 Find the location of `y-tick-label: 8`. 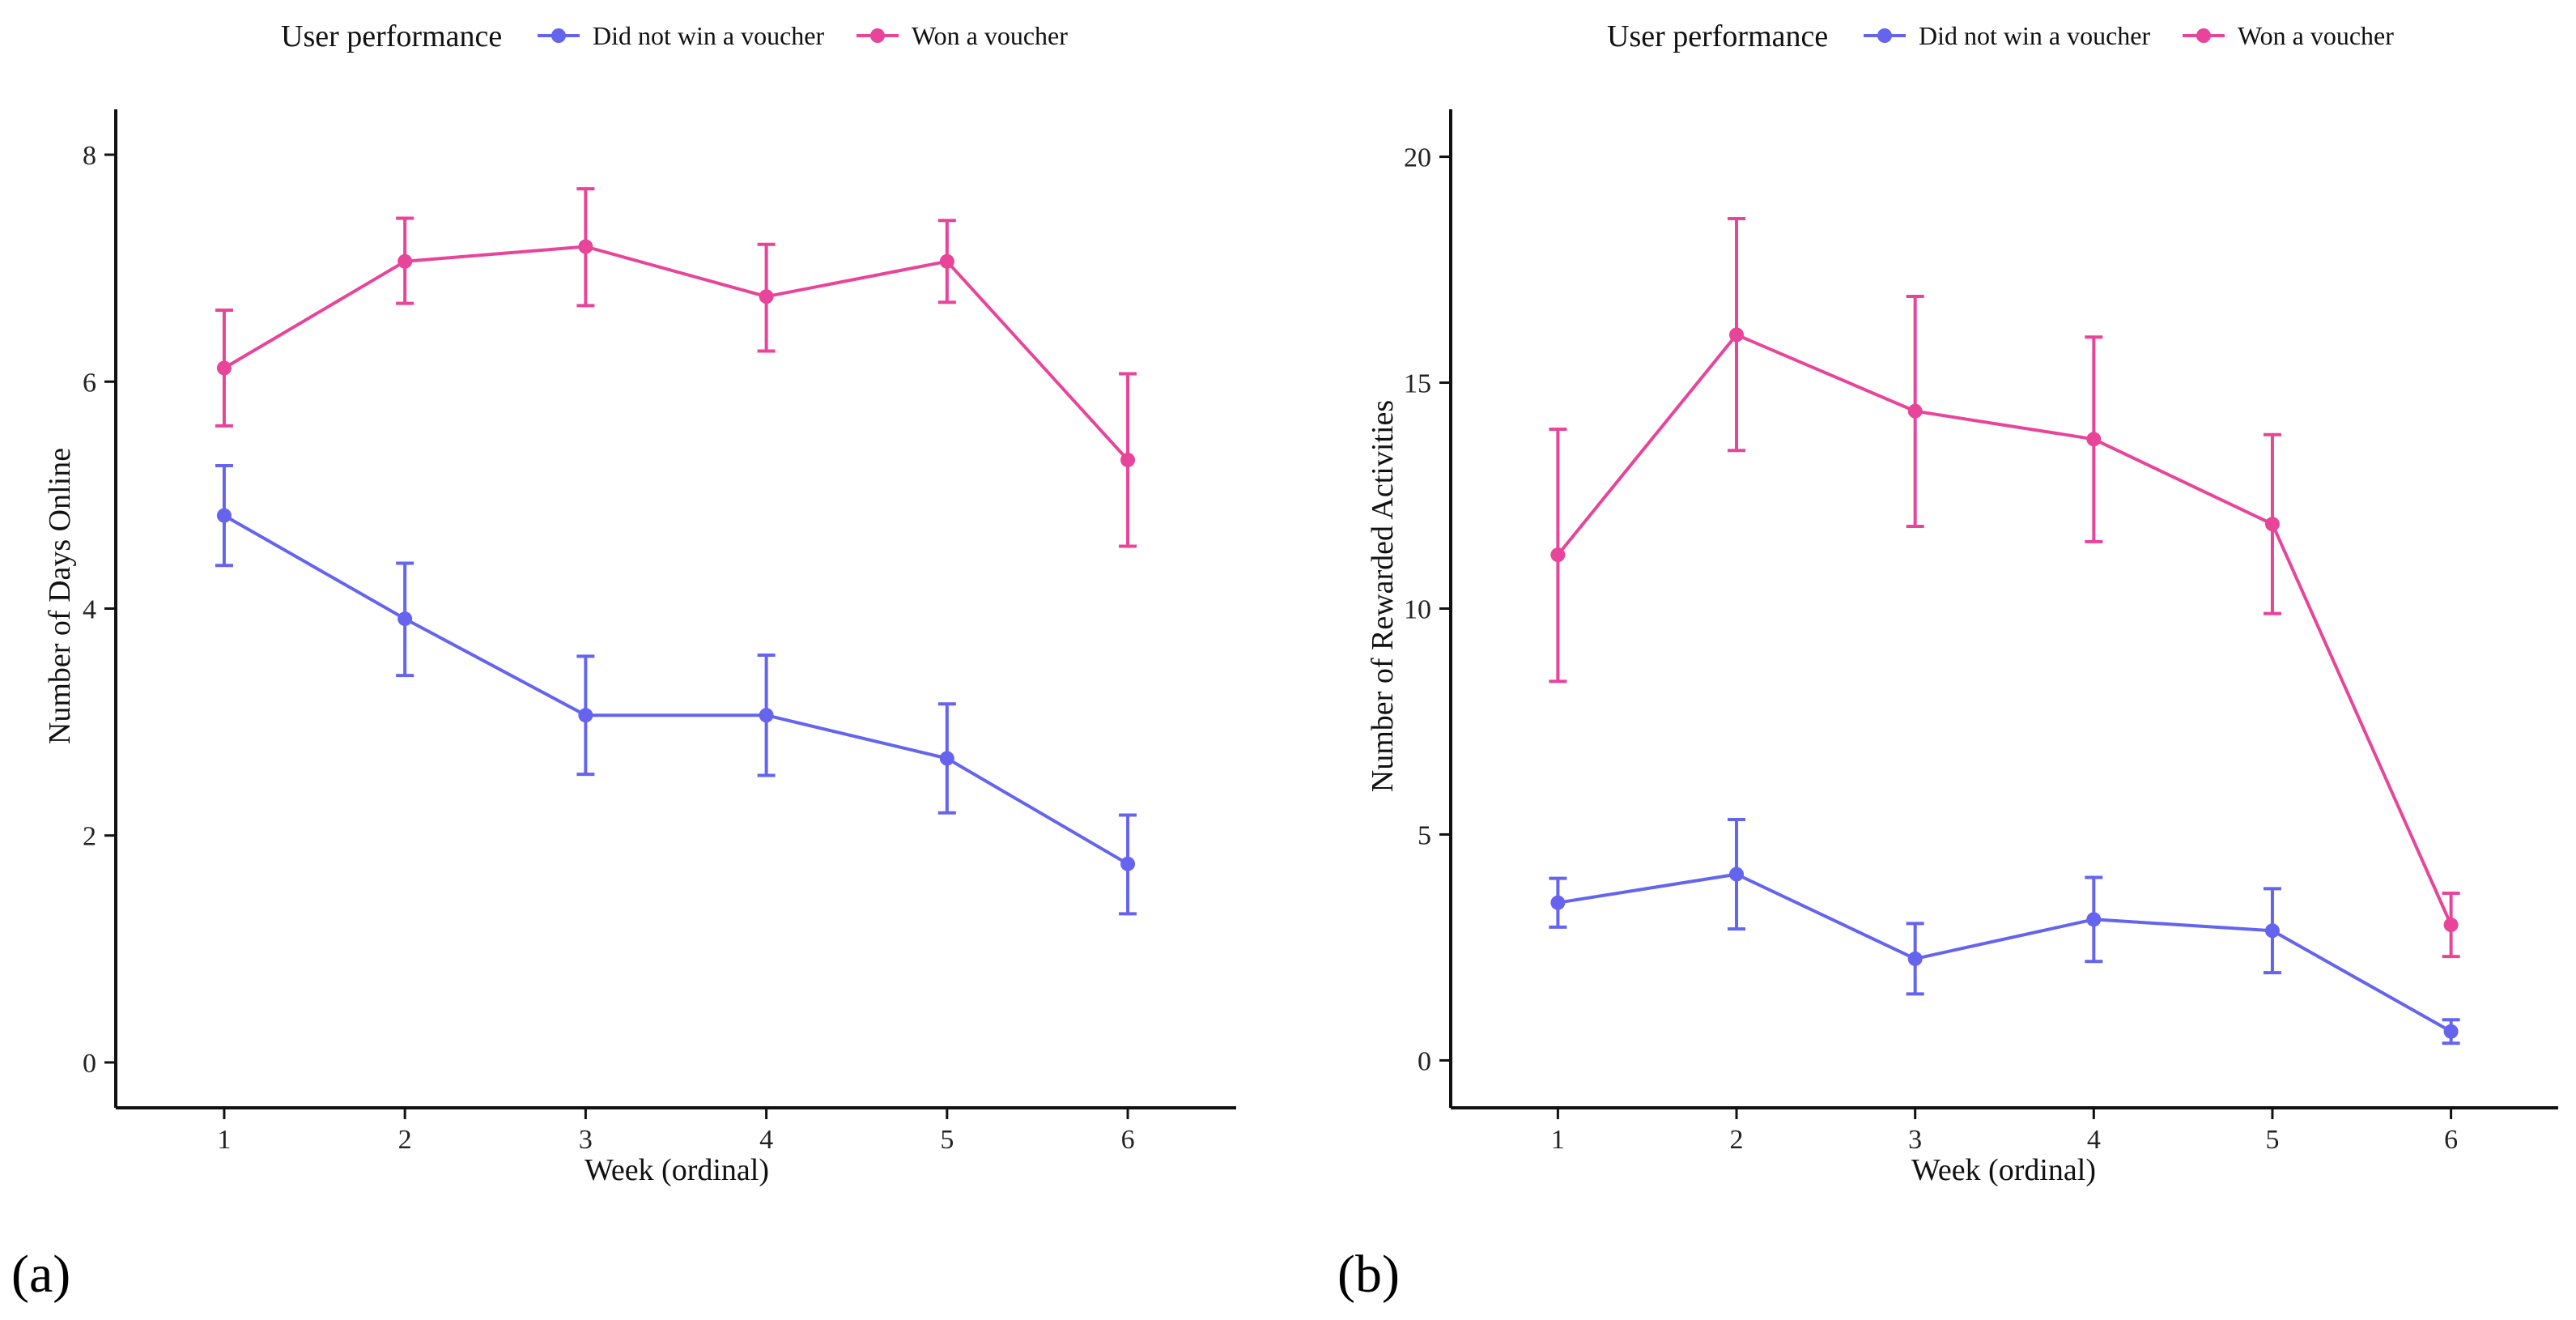

y-tick-label: 8 is located at coordinates (89, 156).